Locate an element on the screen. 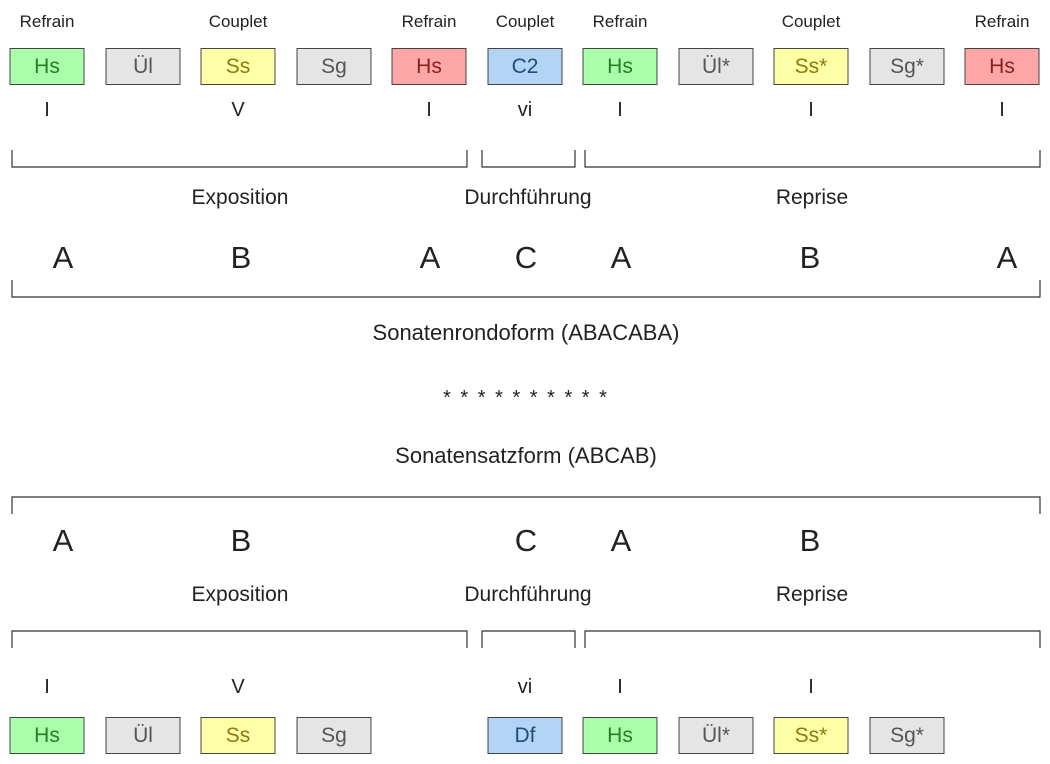 The height and width of the screenshot is (764, 1050). bracket-bottom-reprise is located at coordinates (812, 639).